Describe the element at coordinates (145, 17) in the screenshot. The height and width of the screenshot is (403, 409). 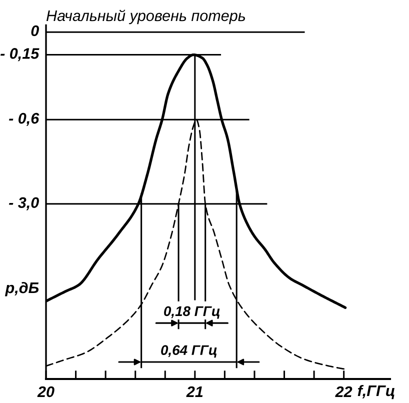
I see `chart-title: Начальный уровень потерь` at that location.